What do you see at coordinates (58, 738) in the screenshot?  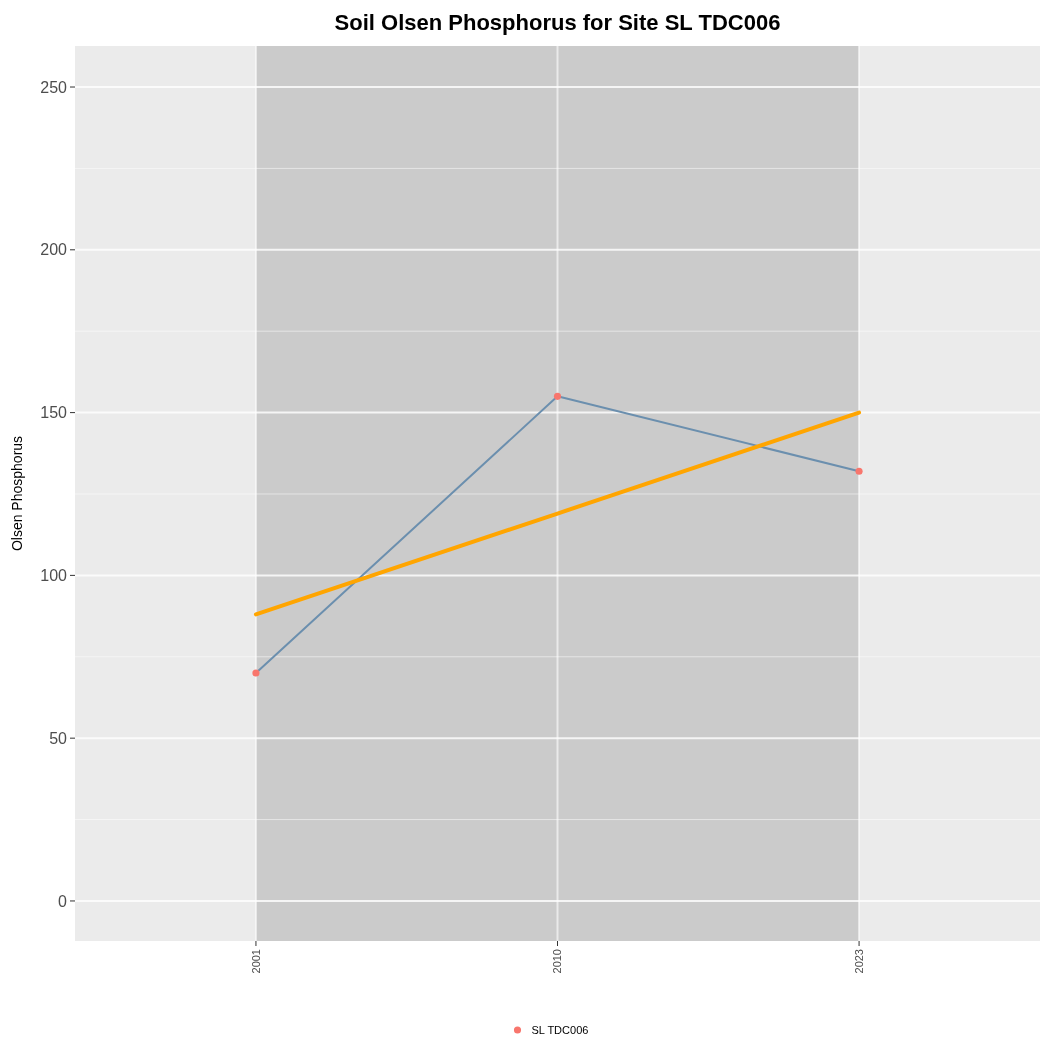 I see `y-tick-label: 50` at bounding box center [58, 738].